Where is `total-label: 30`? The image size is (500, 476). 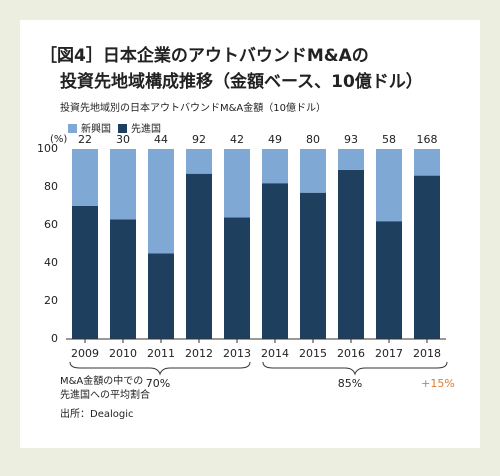 total-label: 30 is located at coordinates (123, 139).